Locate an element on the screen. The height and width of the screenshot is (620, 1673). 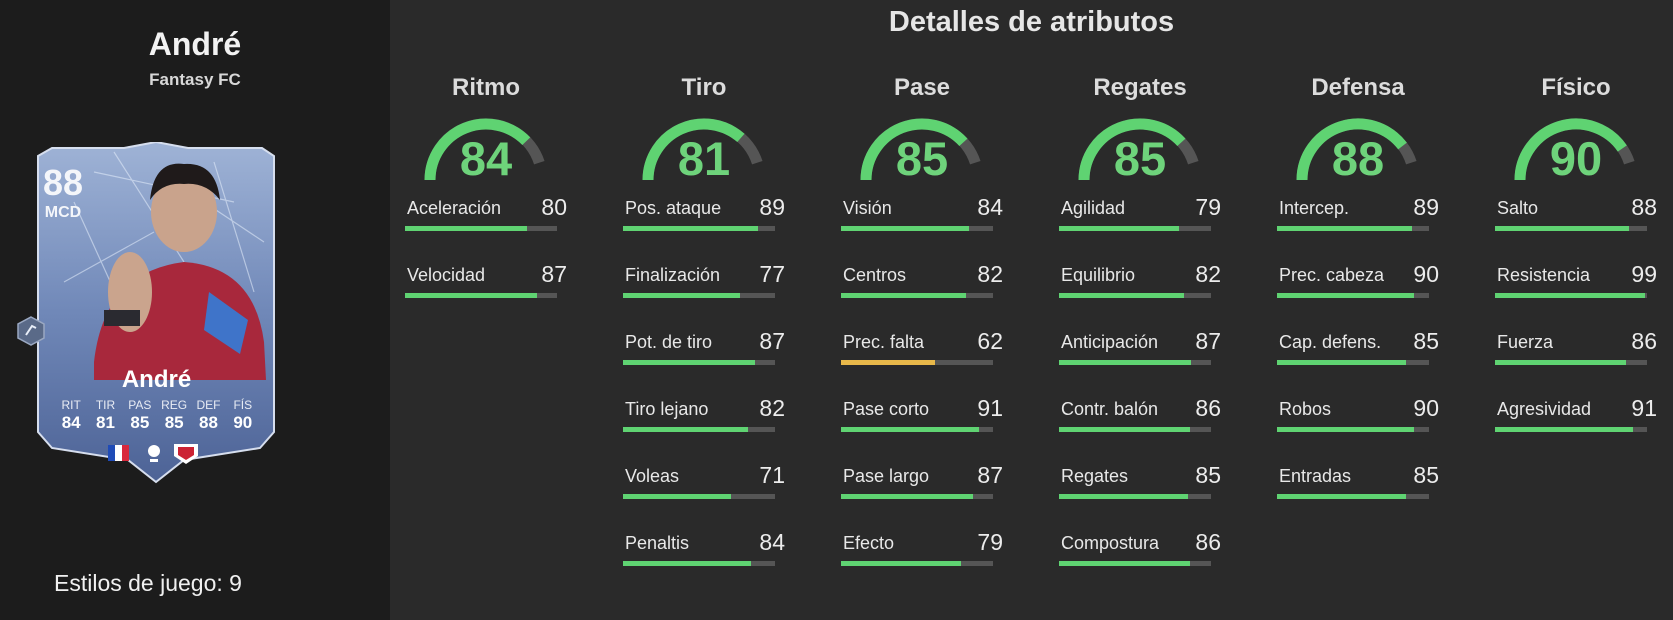
stat-value: 89 is located at coordinates (1426, 207).